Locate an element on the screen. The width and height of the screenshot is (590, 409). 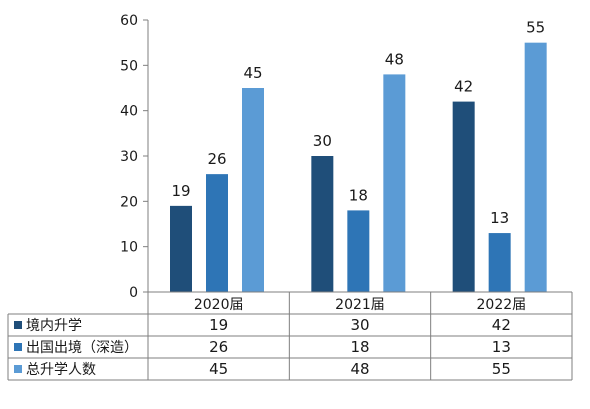
y-tick-label: 50 is located at coordinates (129, 66).